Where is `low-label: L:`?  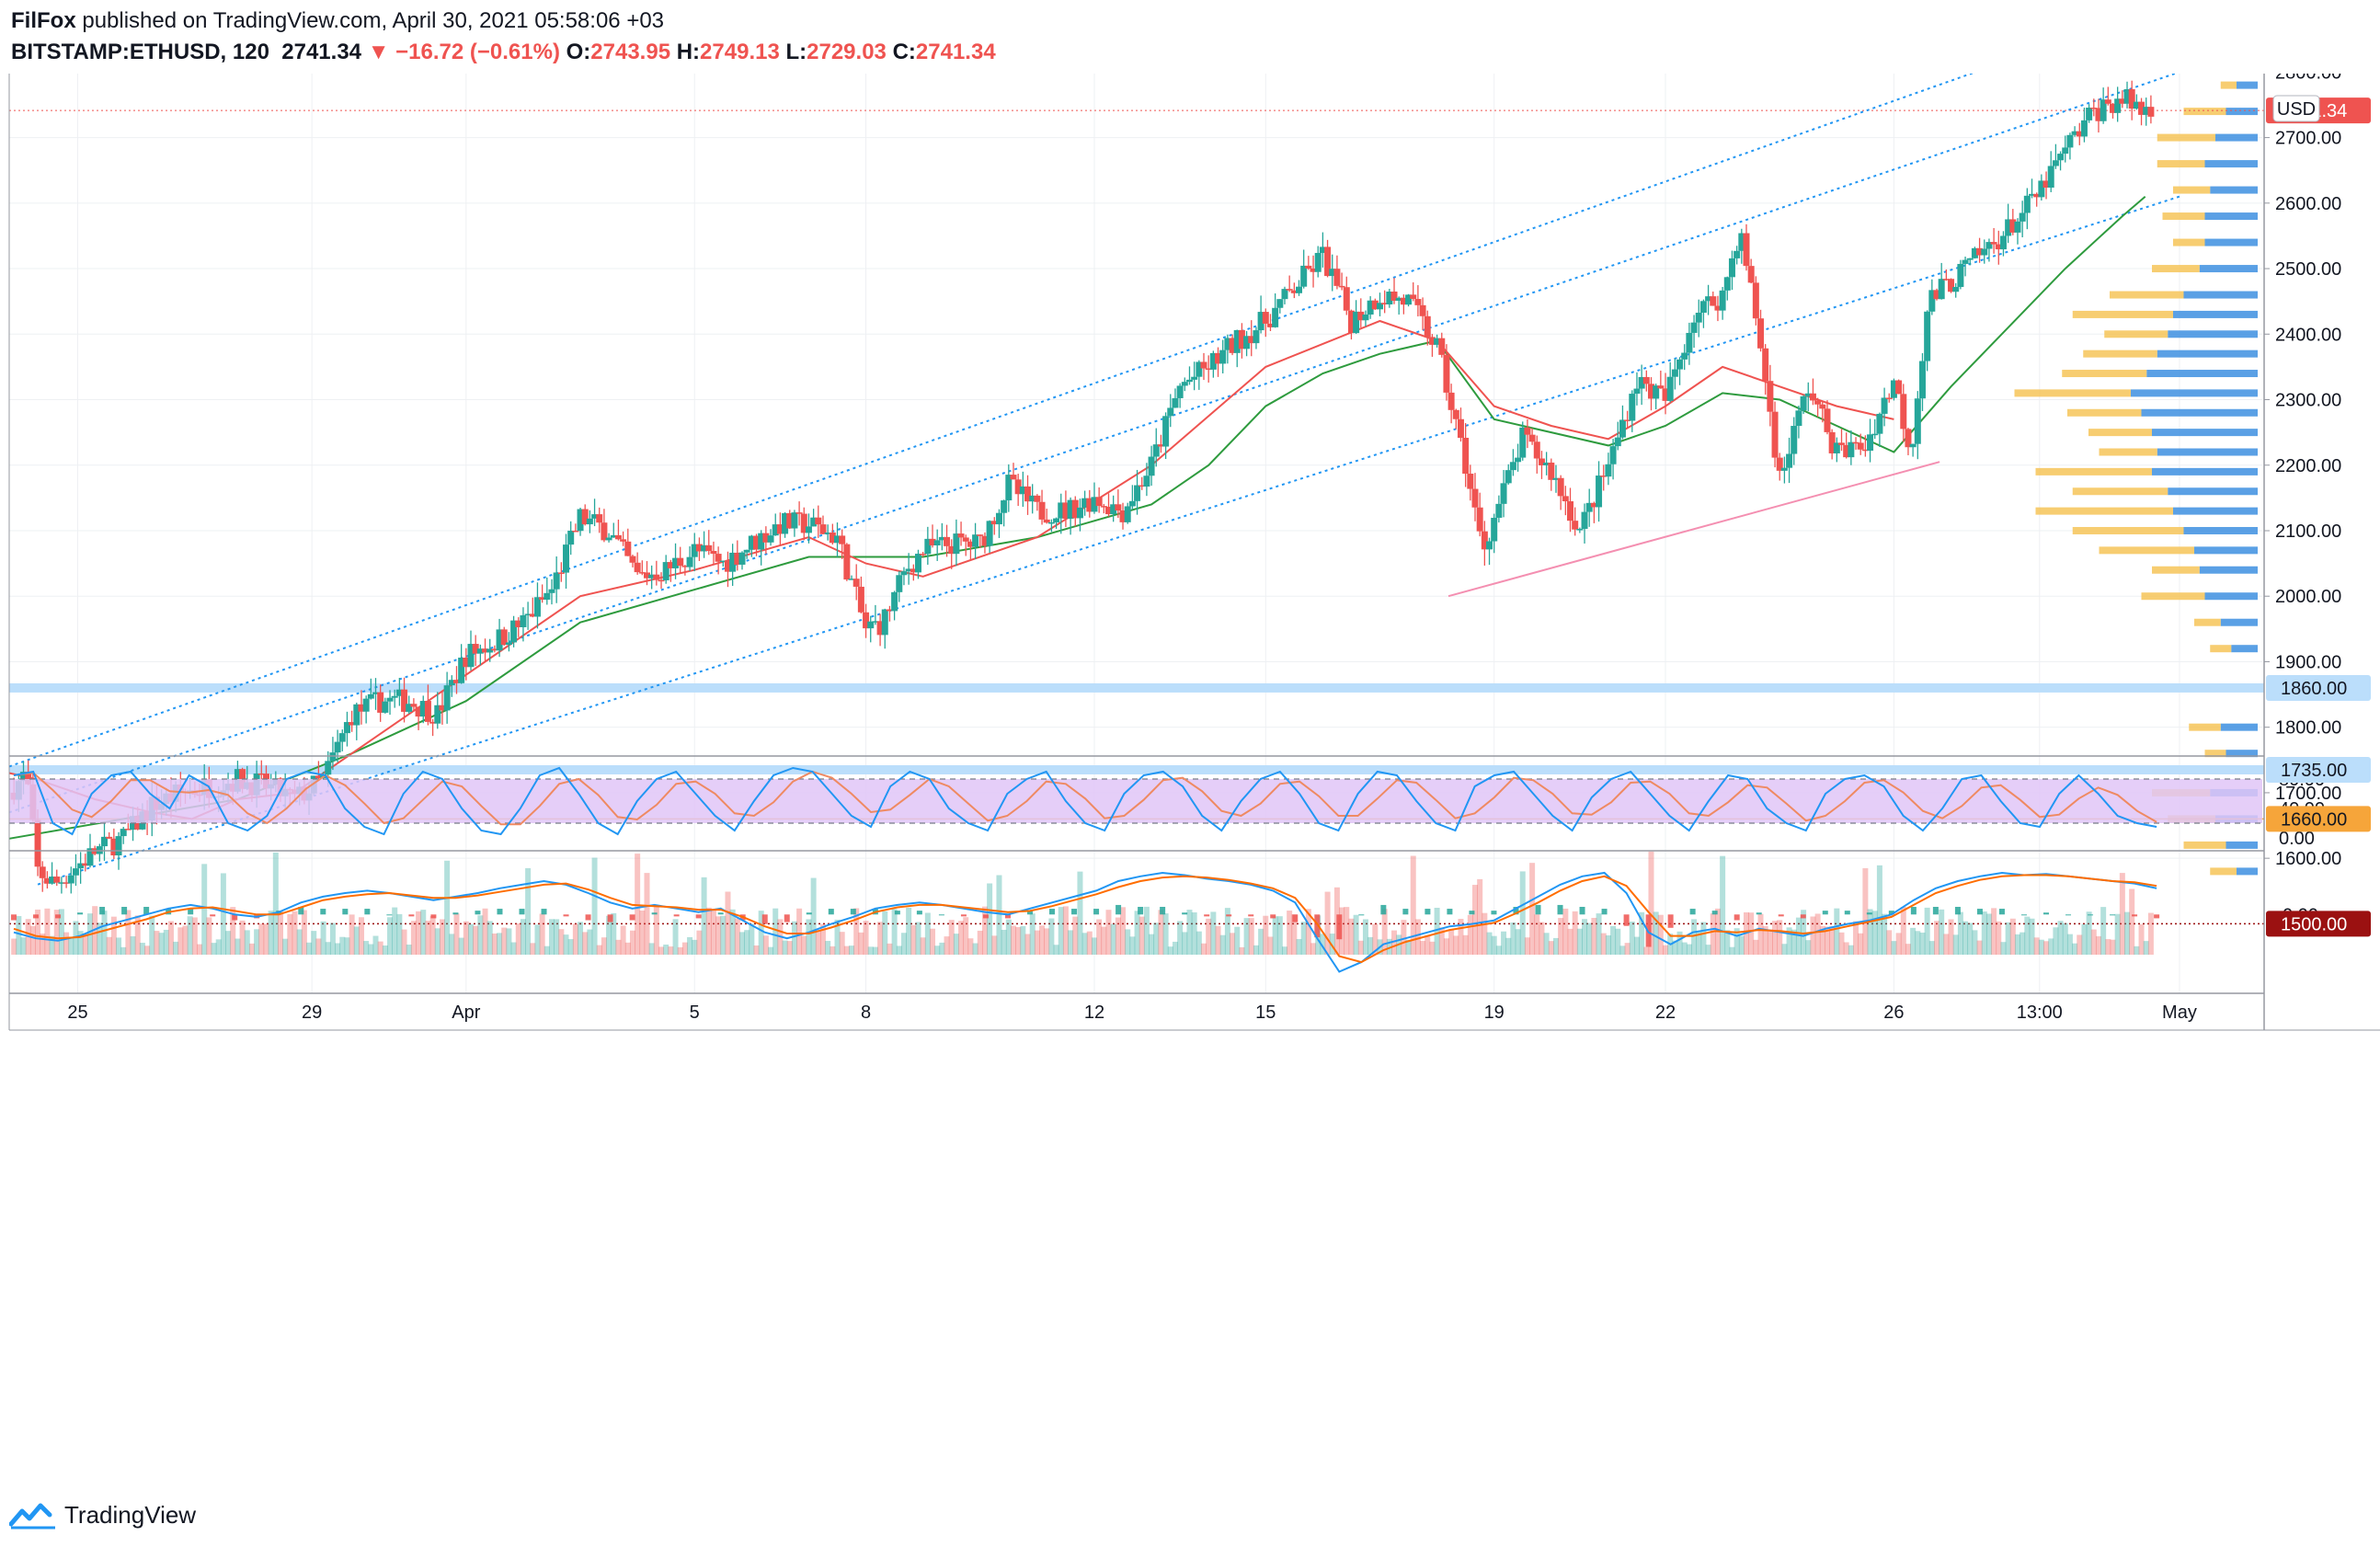 low-label: L: is located at coordinates (796, 52).